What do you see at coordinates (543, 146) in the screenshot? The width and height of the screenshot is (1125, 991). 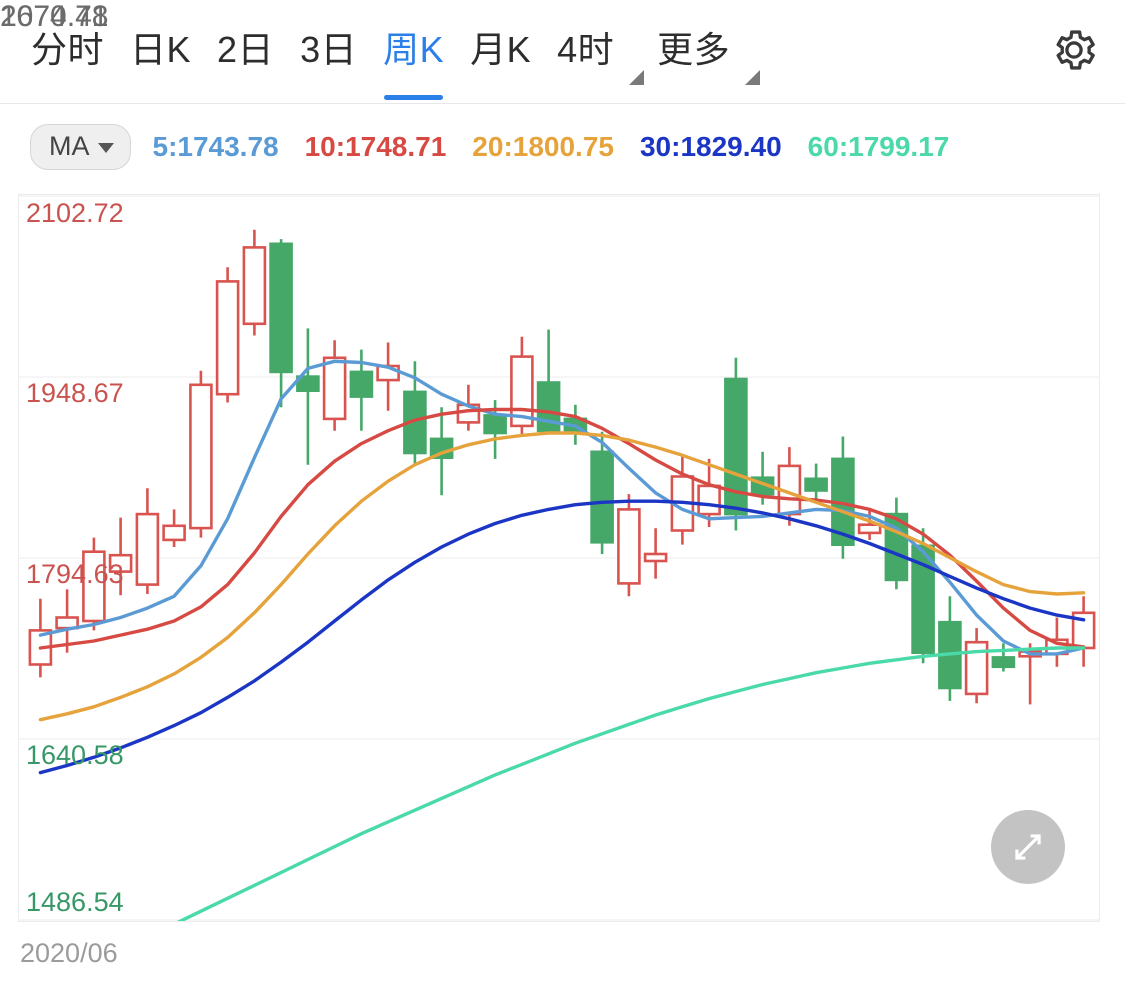 I see `ma20-value: 20:1800.75` at bounding box center [543, 146].